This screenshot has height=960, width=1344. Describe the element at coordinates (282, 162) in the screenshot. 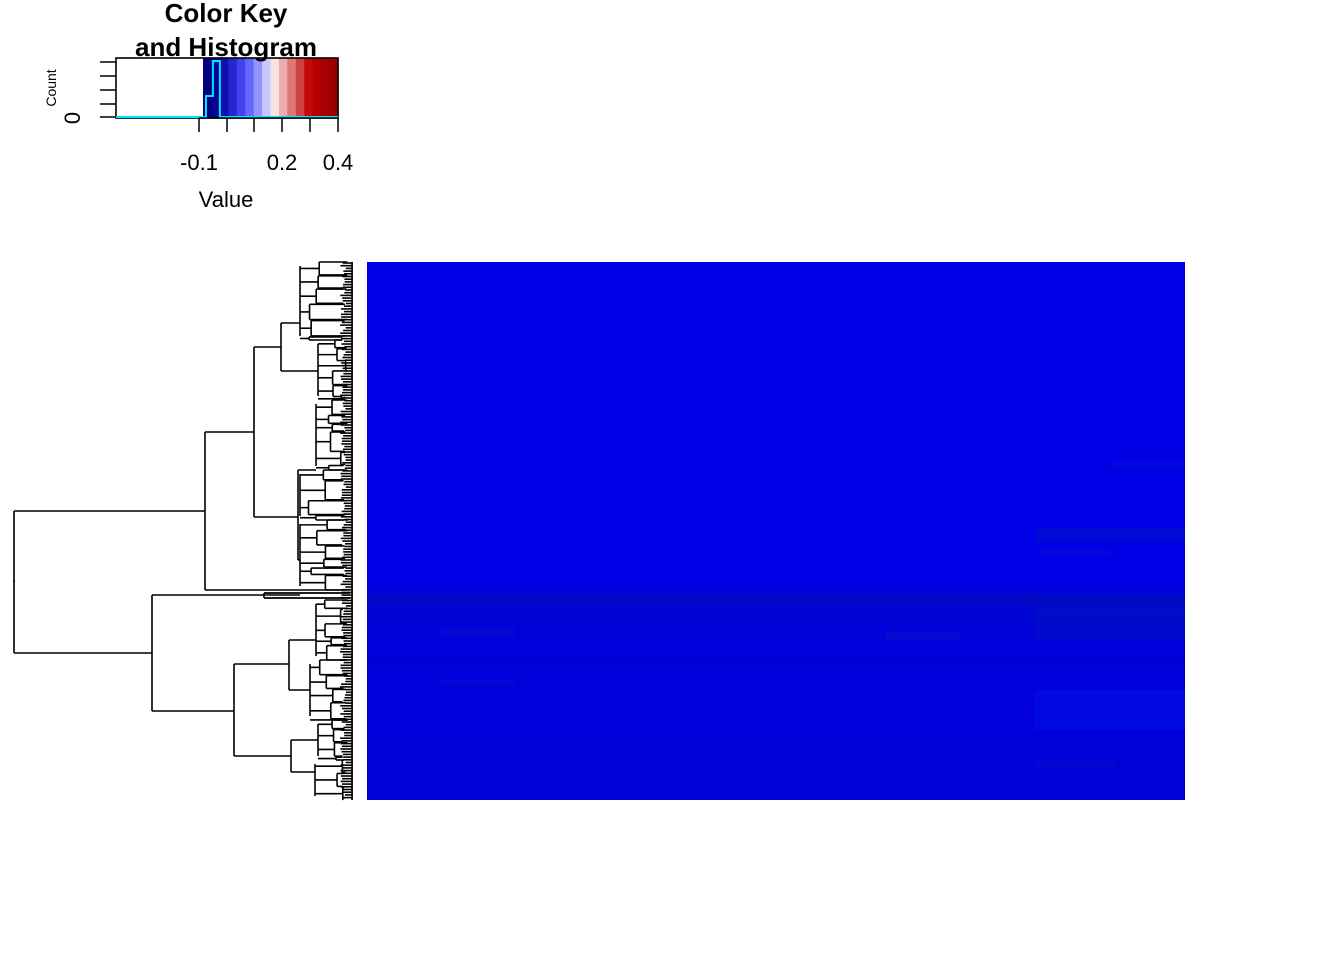

I see `value-tick-label: 0.2` at that location.